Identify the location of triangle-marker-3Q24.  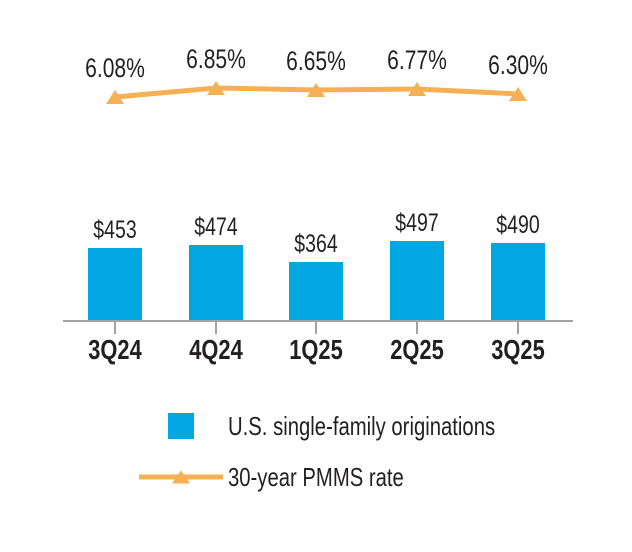
(115, 97).